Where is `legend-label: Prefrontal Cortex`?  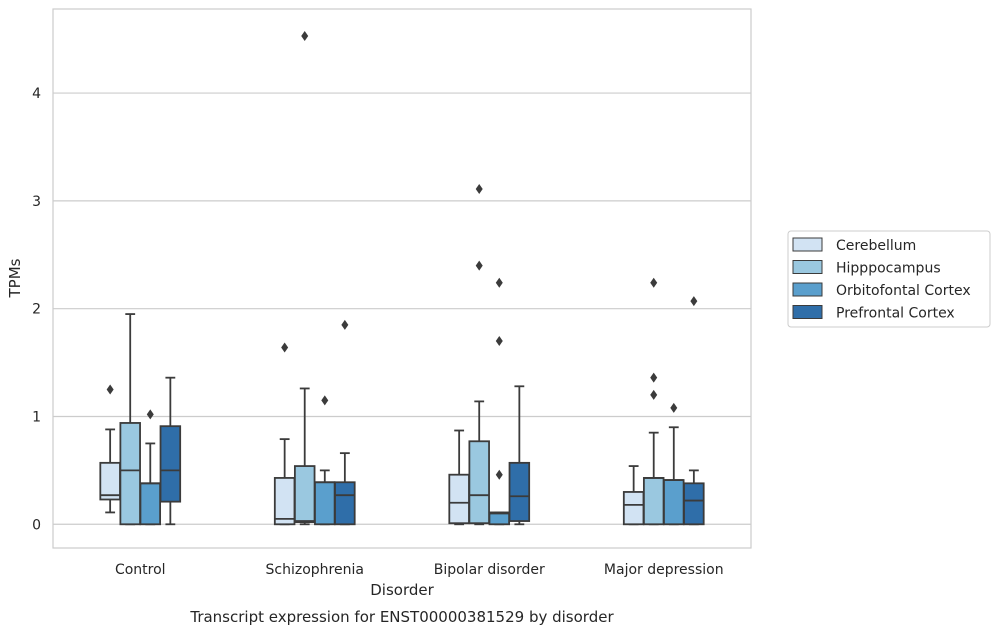 legend-label: Prefrontal Cortex is located at coordinates (895, 314).